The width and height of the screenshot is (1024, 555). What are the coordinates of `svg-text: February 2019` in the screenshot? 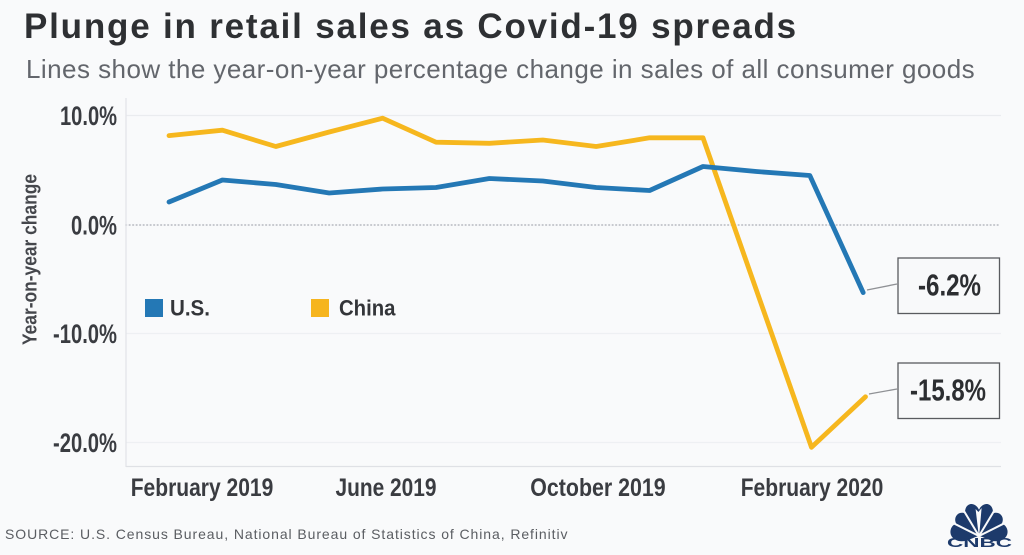 It's located at (202, 488).